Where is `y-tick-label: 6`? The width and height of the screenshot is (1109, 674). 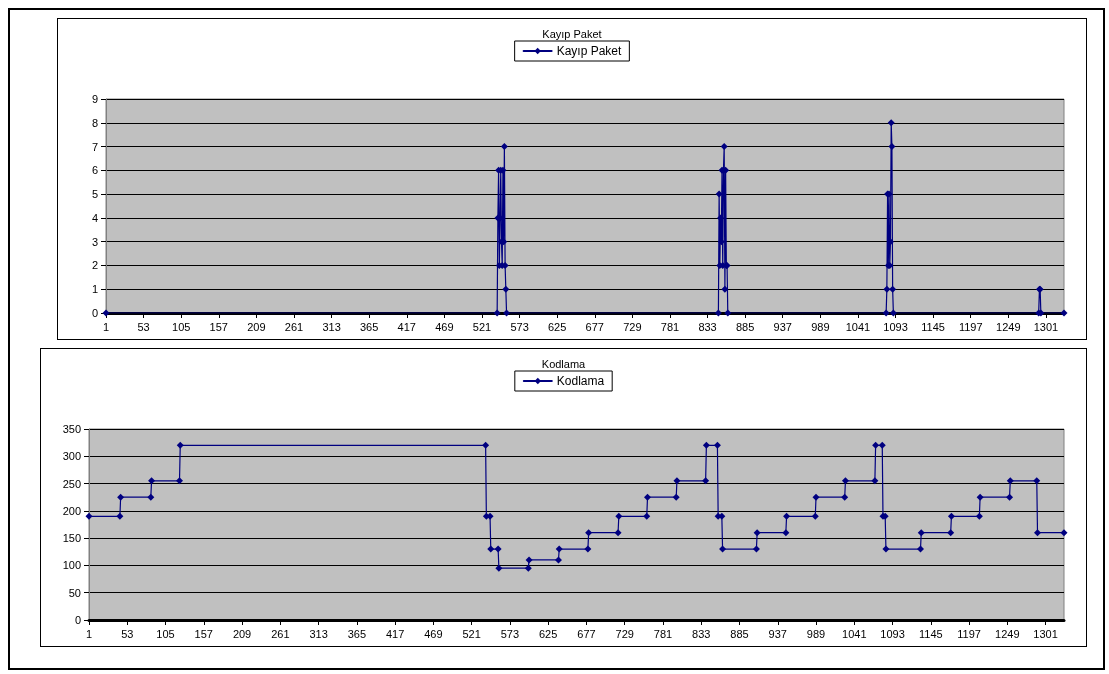
y-tick-label: 6 is located at coordinates (94, 170).